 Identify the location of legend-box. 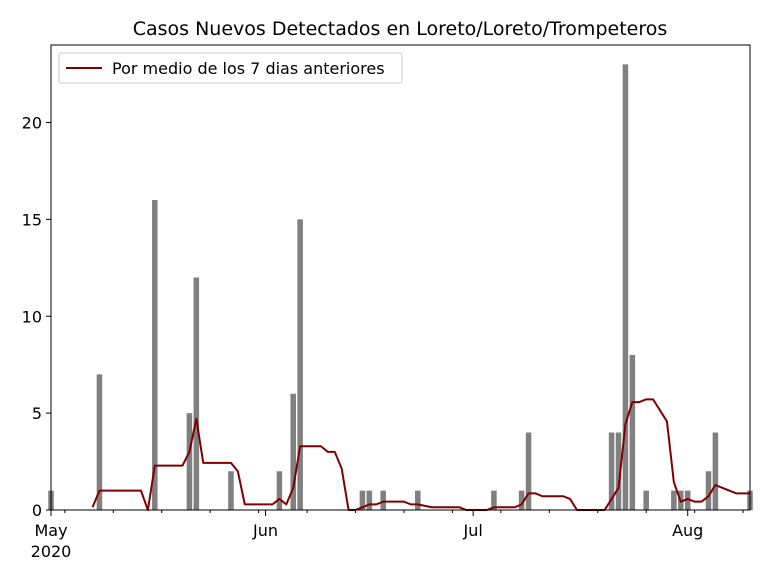
(230, 68).